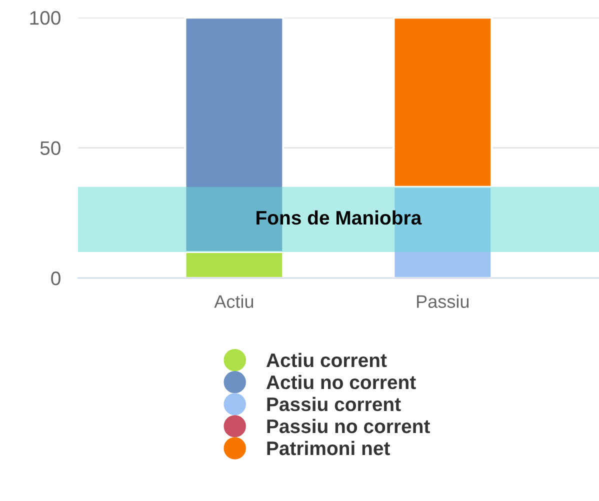  What do you see at coordinates (339, 217) in the screenshot?
I see `band-label: Fons de Maniobra` at bounding box center [339, 217].